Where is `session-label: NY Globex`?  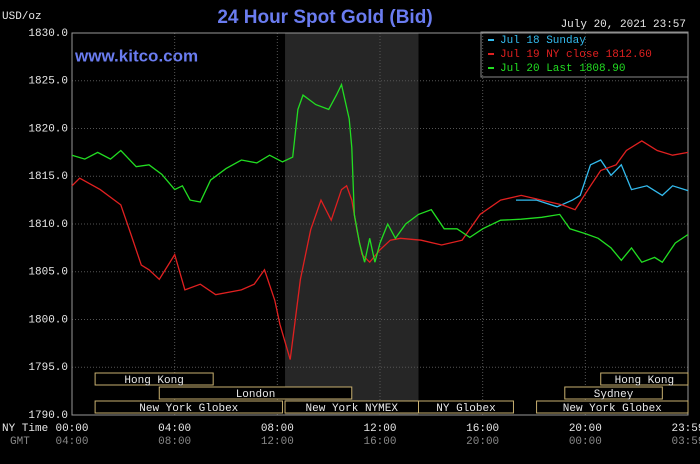 session-label: NY Globex is located at coordinates (466, 409).